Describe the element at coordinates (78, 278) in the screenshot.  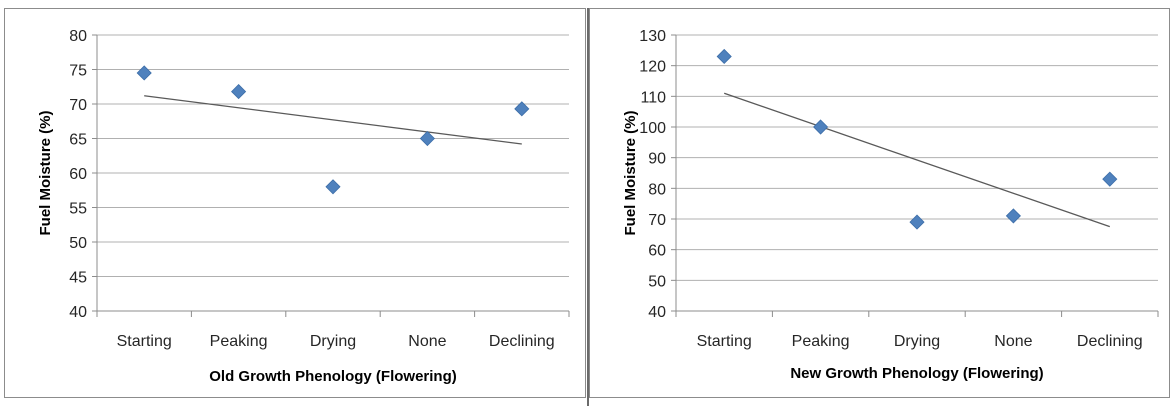
I see `y-tick-label: 45` at that location.